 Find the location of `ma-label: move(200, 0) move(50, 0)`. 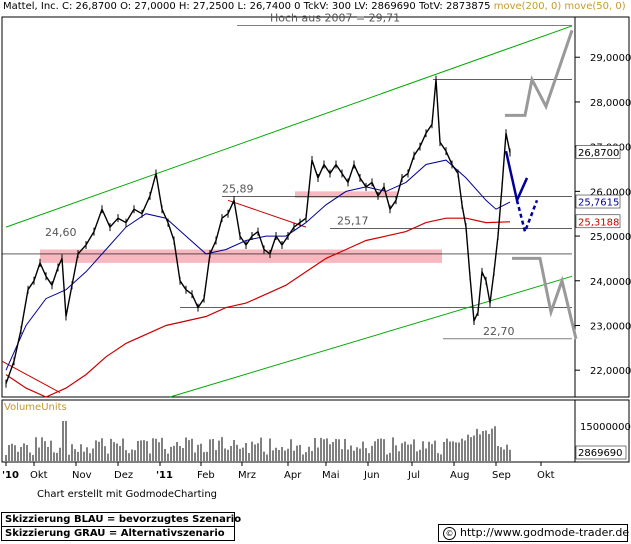

ma-label: move(200, 0) move(50, 0) is located at coordinates (559, 6).